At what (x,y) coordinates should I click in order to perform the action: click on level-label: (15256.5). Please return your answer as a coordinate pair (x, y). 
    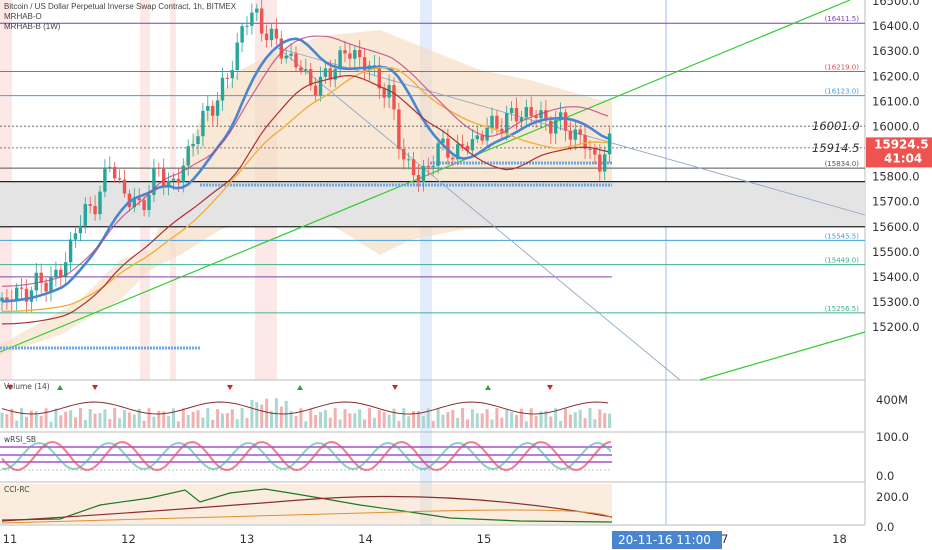
    Looking at the image, I should click on (842, 309).